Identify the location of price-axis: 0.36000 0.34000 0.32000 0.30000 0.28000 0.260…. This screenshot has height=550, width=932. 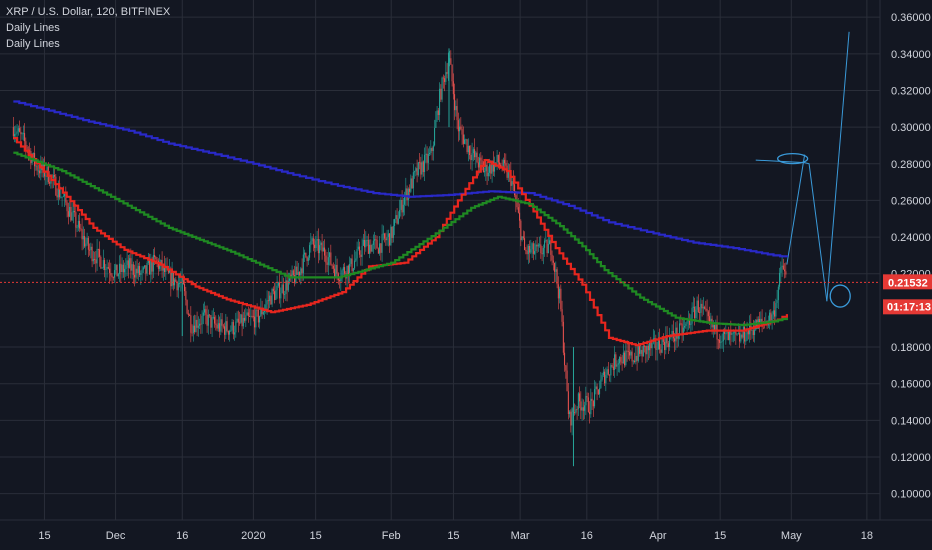
(911, 256).